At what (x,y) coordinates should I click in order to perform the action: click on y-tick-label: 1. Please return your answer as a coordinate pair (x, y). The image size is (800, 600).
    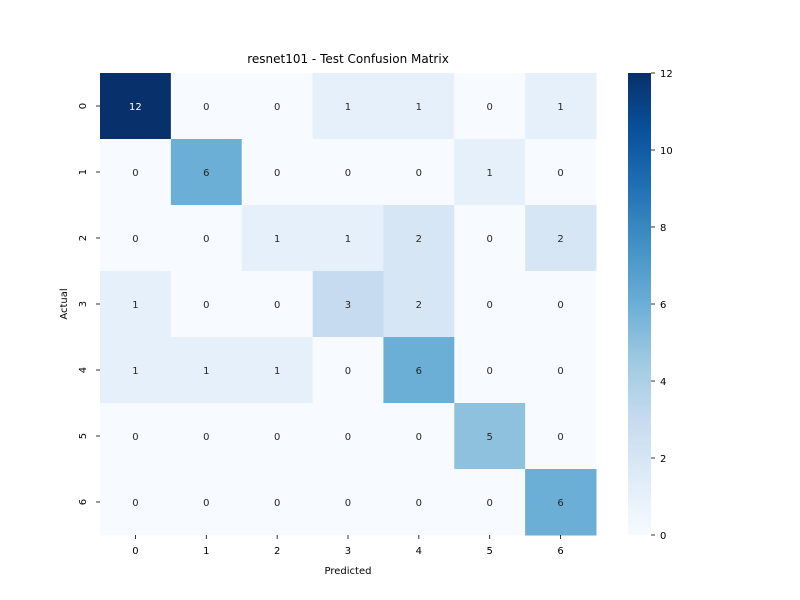
    Looking at the image, I should click on (83, 172).